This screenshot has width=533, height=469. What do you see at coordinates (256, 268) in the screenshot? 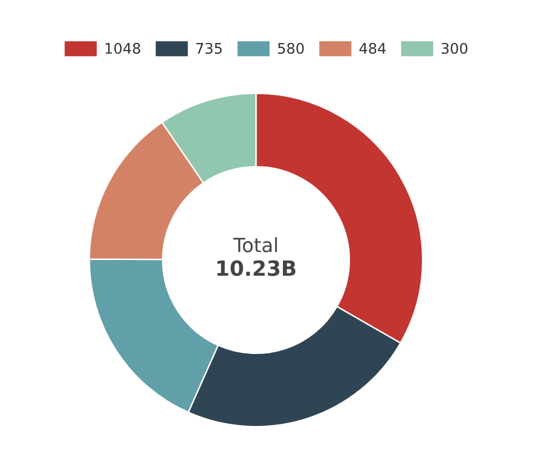
I see `text: 10.23B` at bounding box center [256, 268].